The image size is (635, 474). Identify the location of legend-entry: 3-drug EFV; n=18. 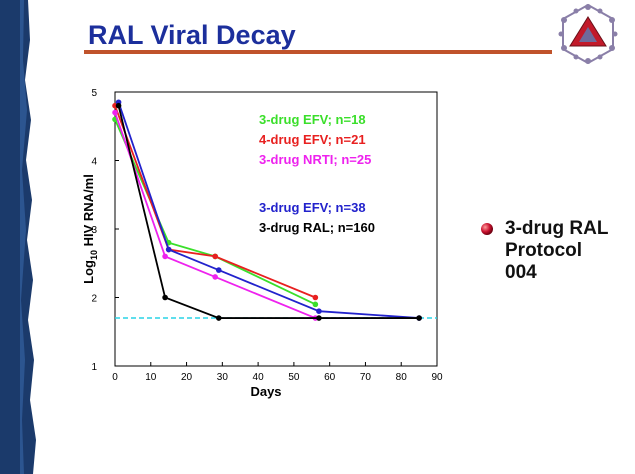
(312, 119).